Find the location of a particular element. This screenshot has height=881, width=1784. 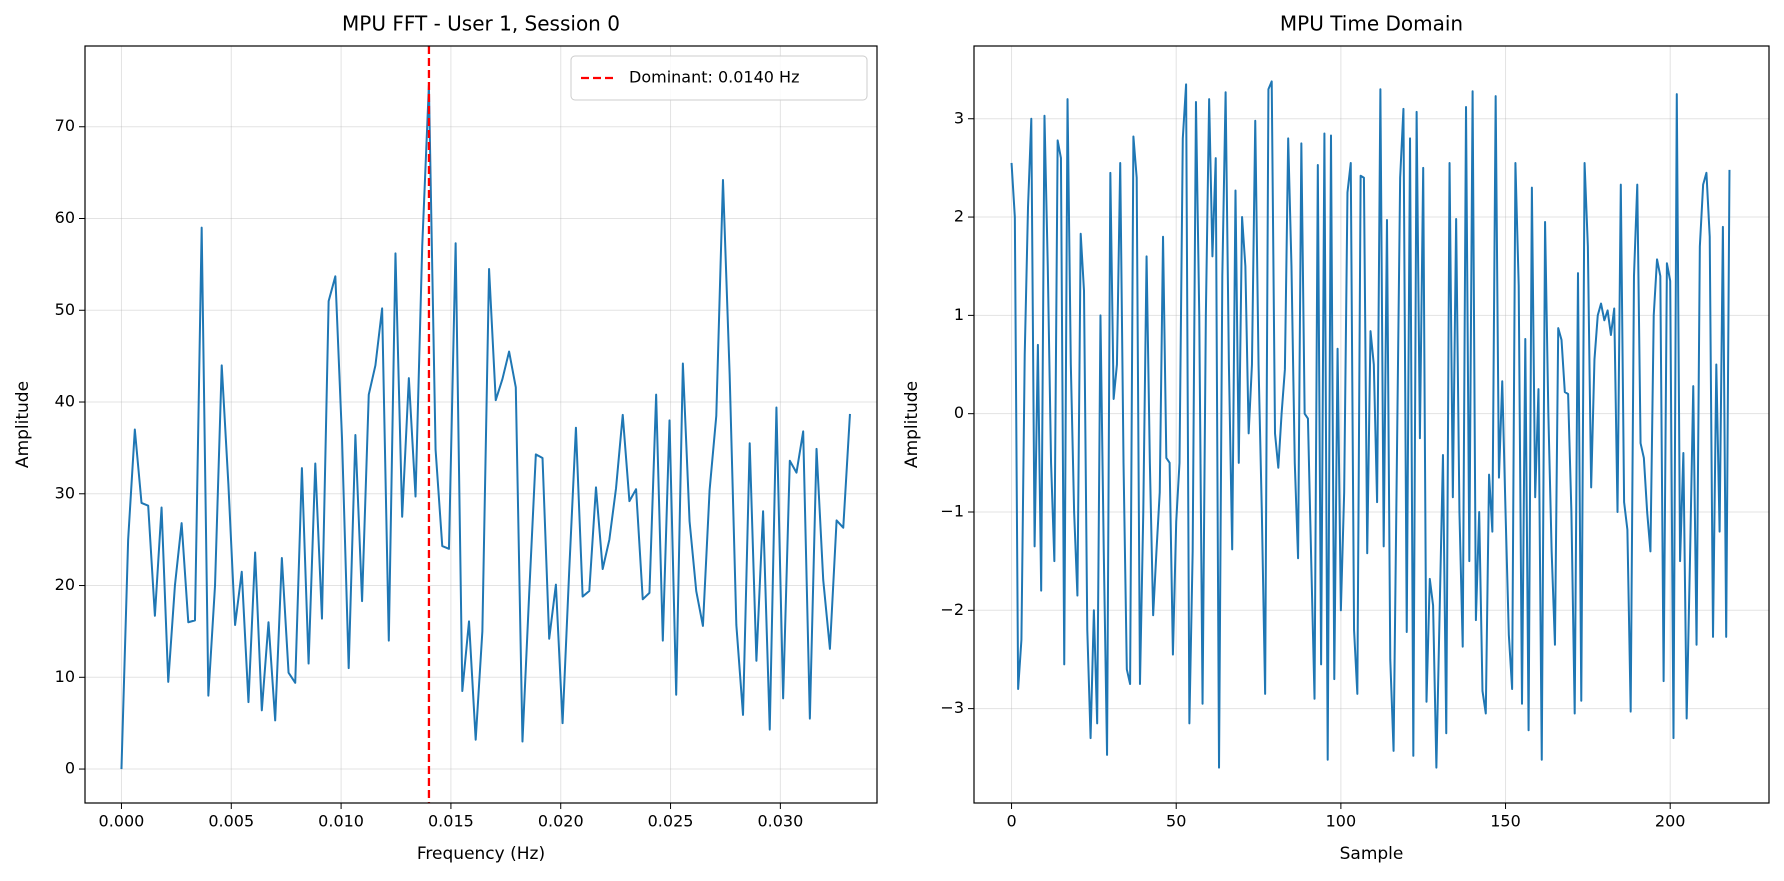

x-tick-label: 0.025 is located at coordinates (671, 821).